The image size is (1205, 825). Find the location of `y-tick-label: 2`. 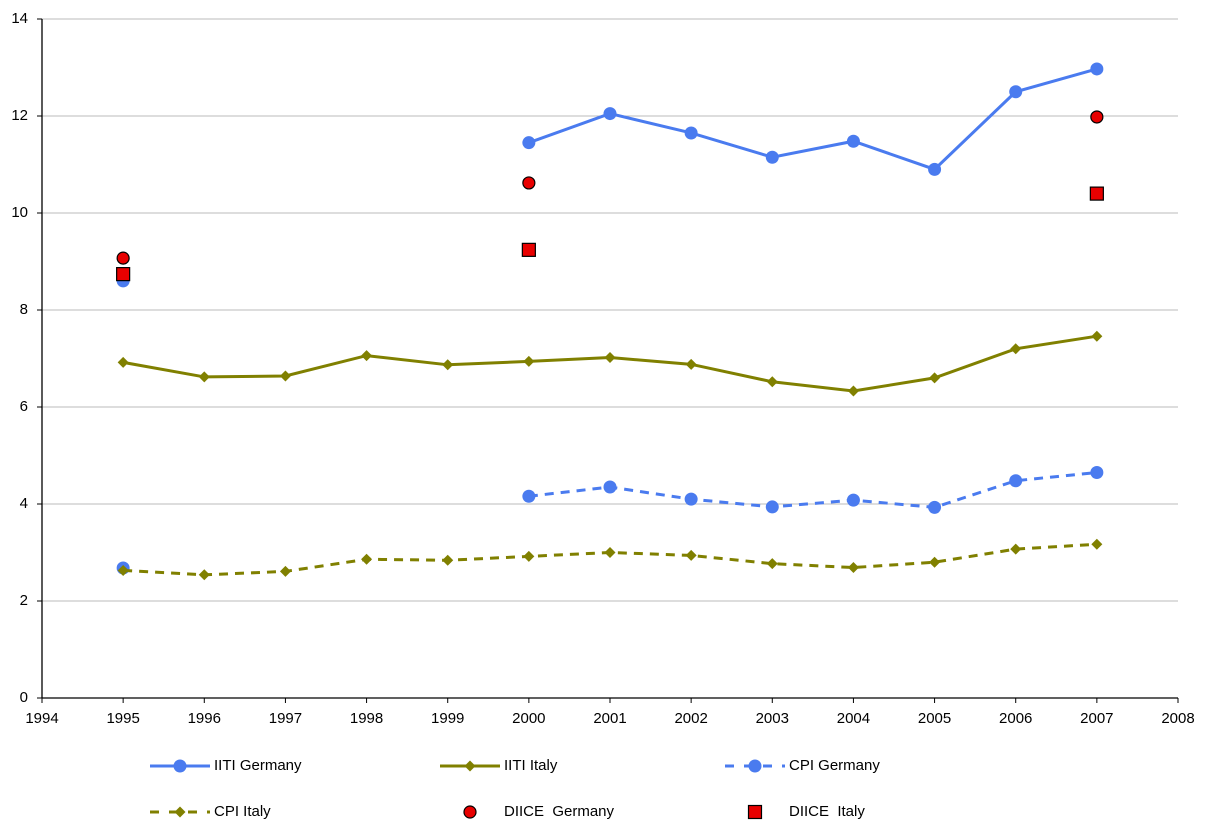

y-tick-label: 2 is located at coordinates (24, 600).